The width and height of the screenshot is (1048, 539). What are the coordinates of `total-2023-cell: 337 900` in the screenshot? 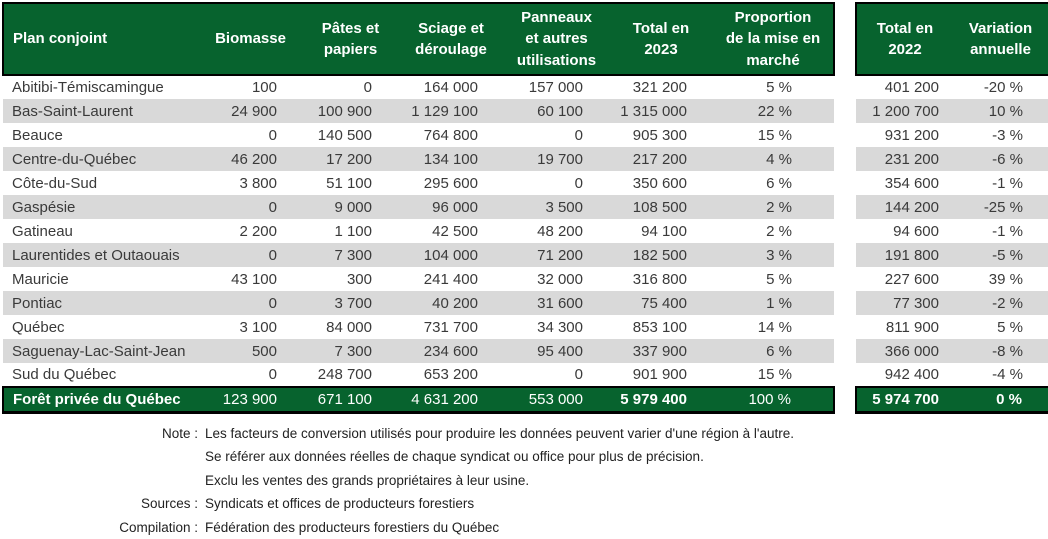 It's located at (661, 351).